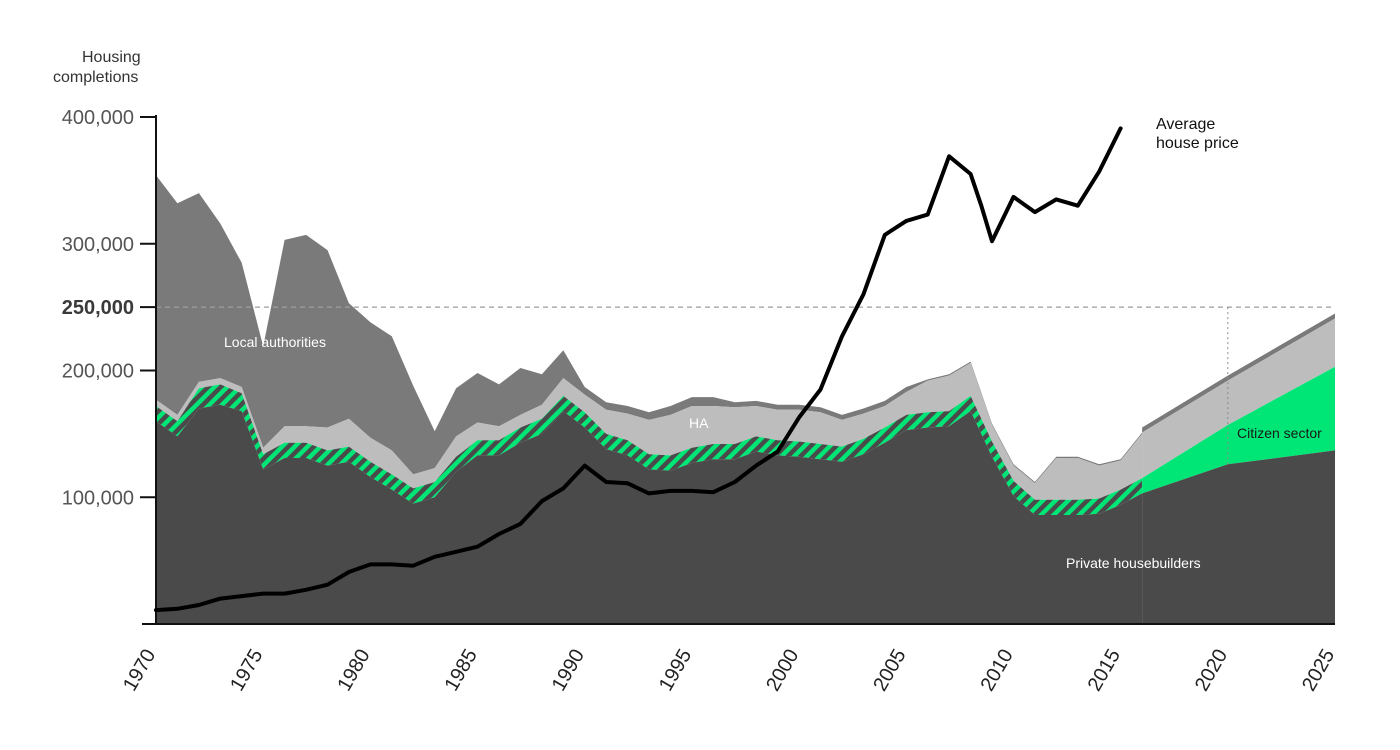 The width and height of the screenshot is (1400, 750). What do you see at coordinates (649, 449) in the screenshot?
I see `area-hatched-band` at bounding box center [649, 449].